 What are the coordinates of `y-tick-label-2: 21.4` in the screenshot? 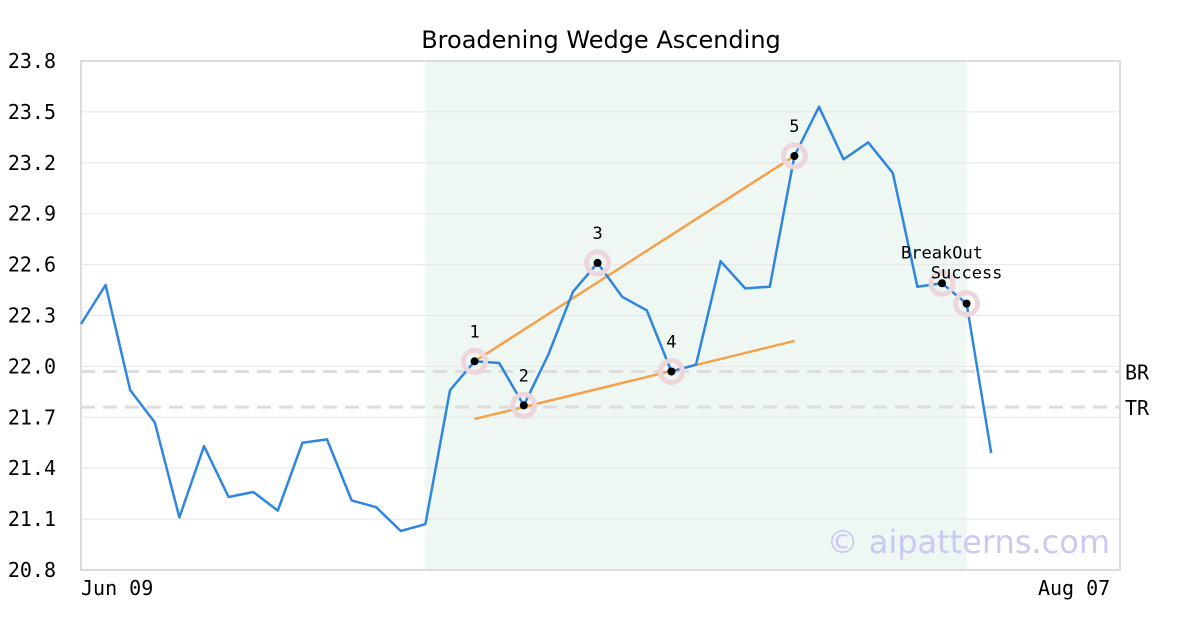 It's located at (32, 468).